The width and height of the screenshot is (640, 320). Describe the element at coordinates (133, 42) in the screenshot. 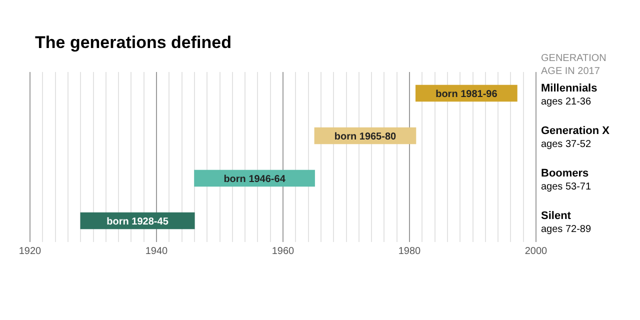

I see `chart-title: The generations defined` at that location.